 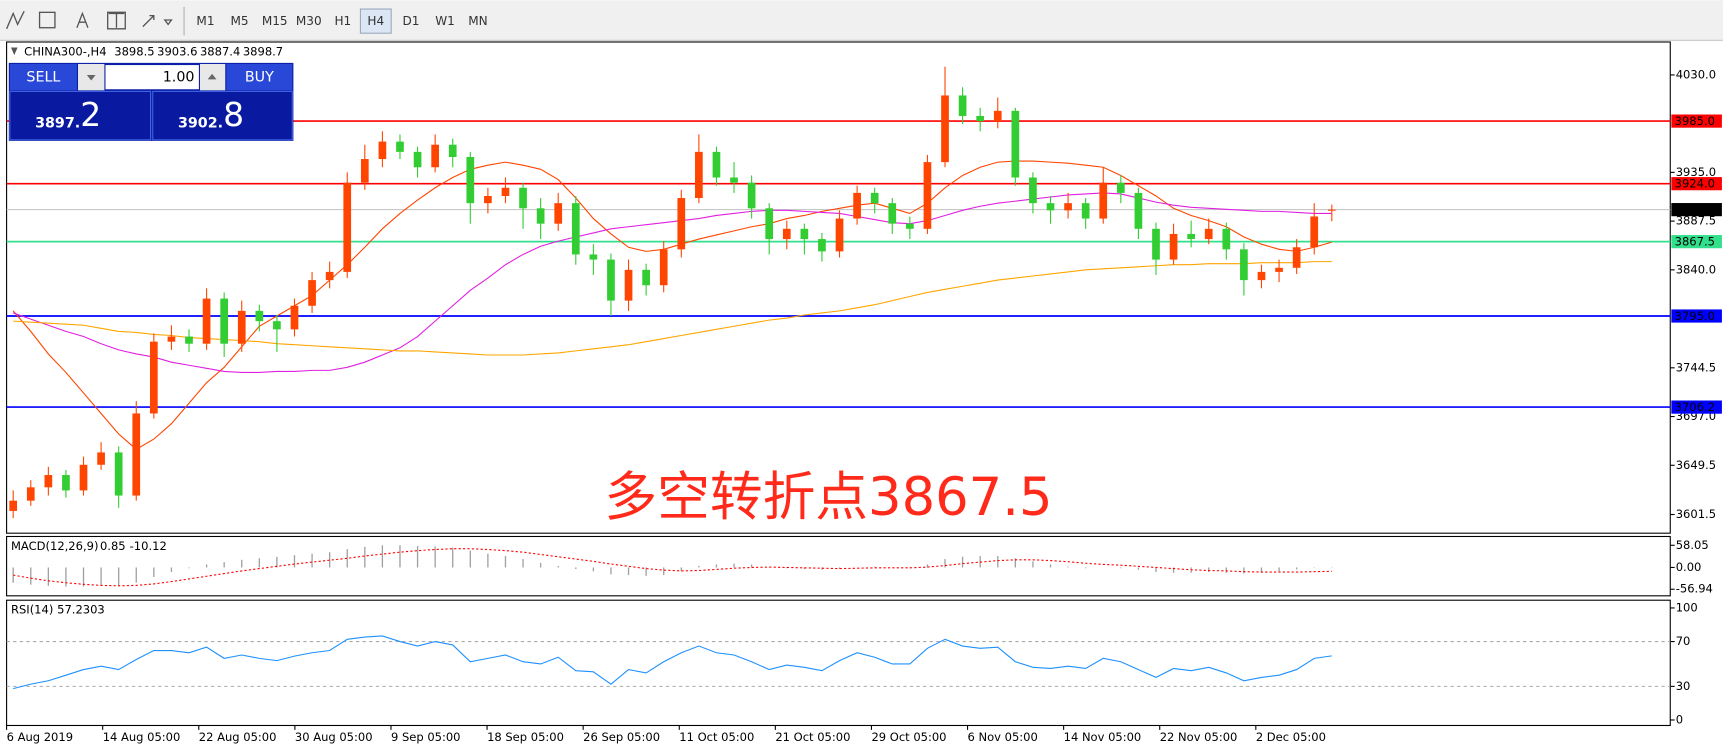 What do you see at coordinates (47, 20) in the screenshot?
I see `fibo-tool-icon` at bounding box center [47, 20].